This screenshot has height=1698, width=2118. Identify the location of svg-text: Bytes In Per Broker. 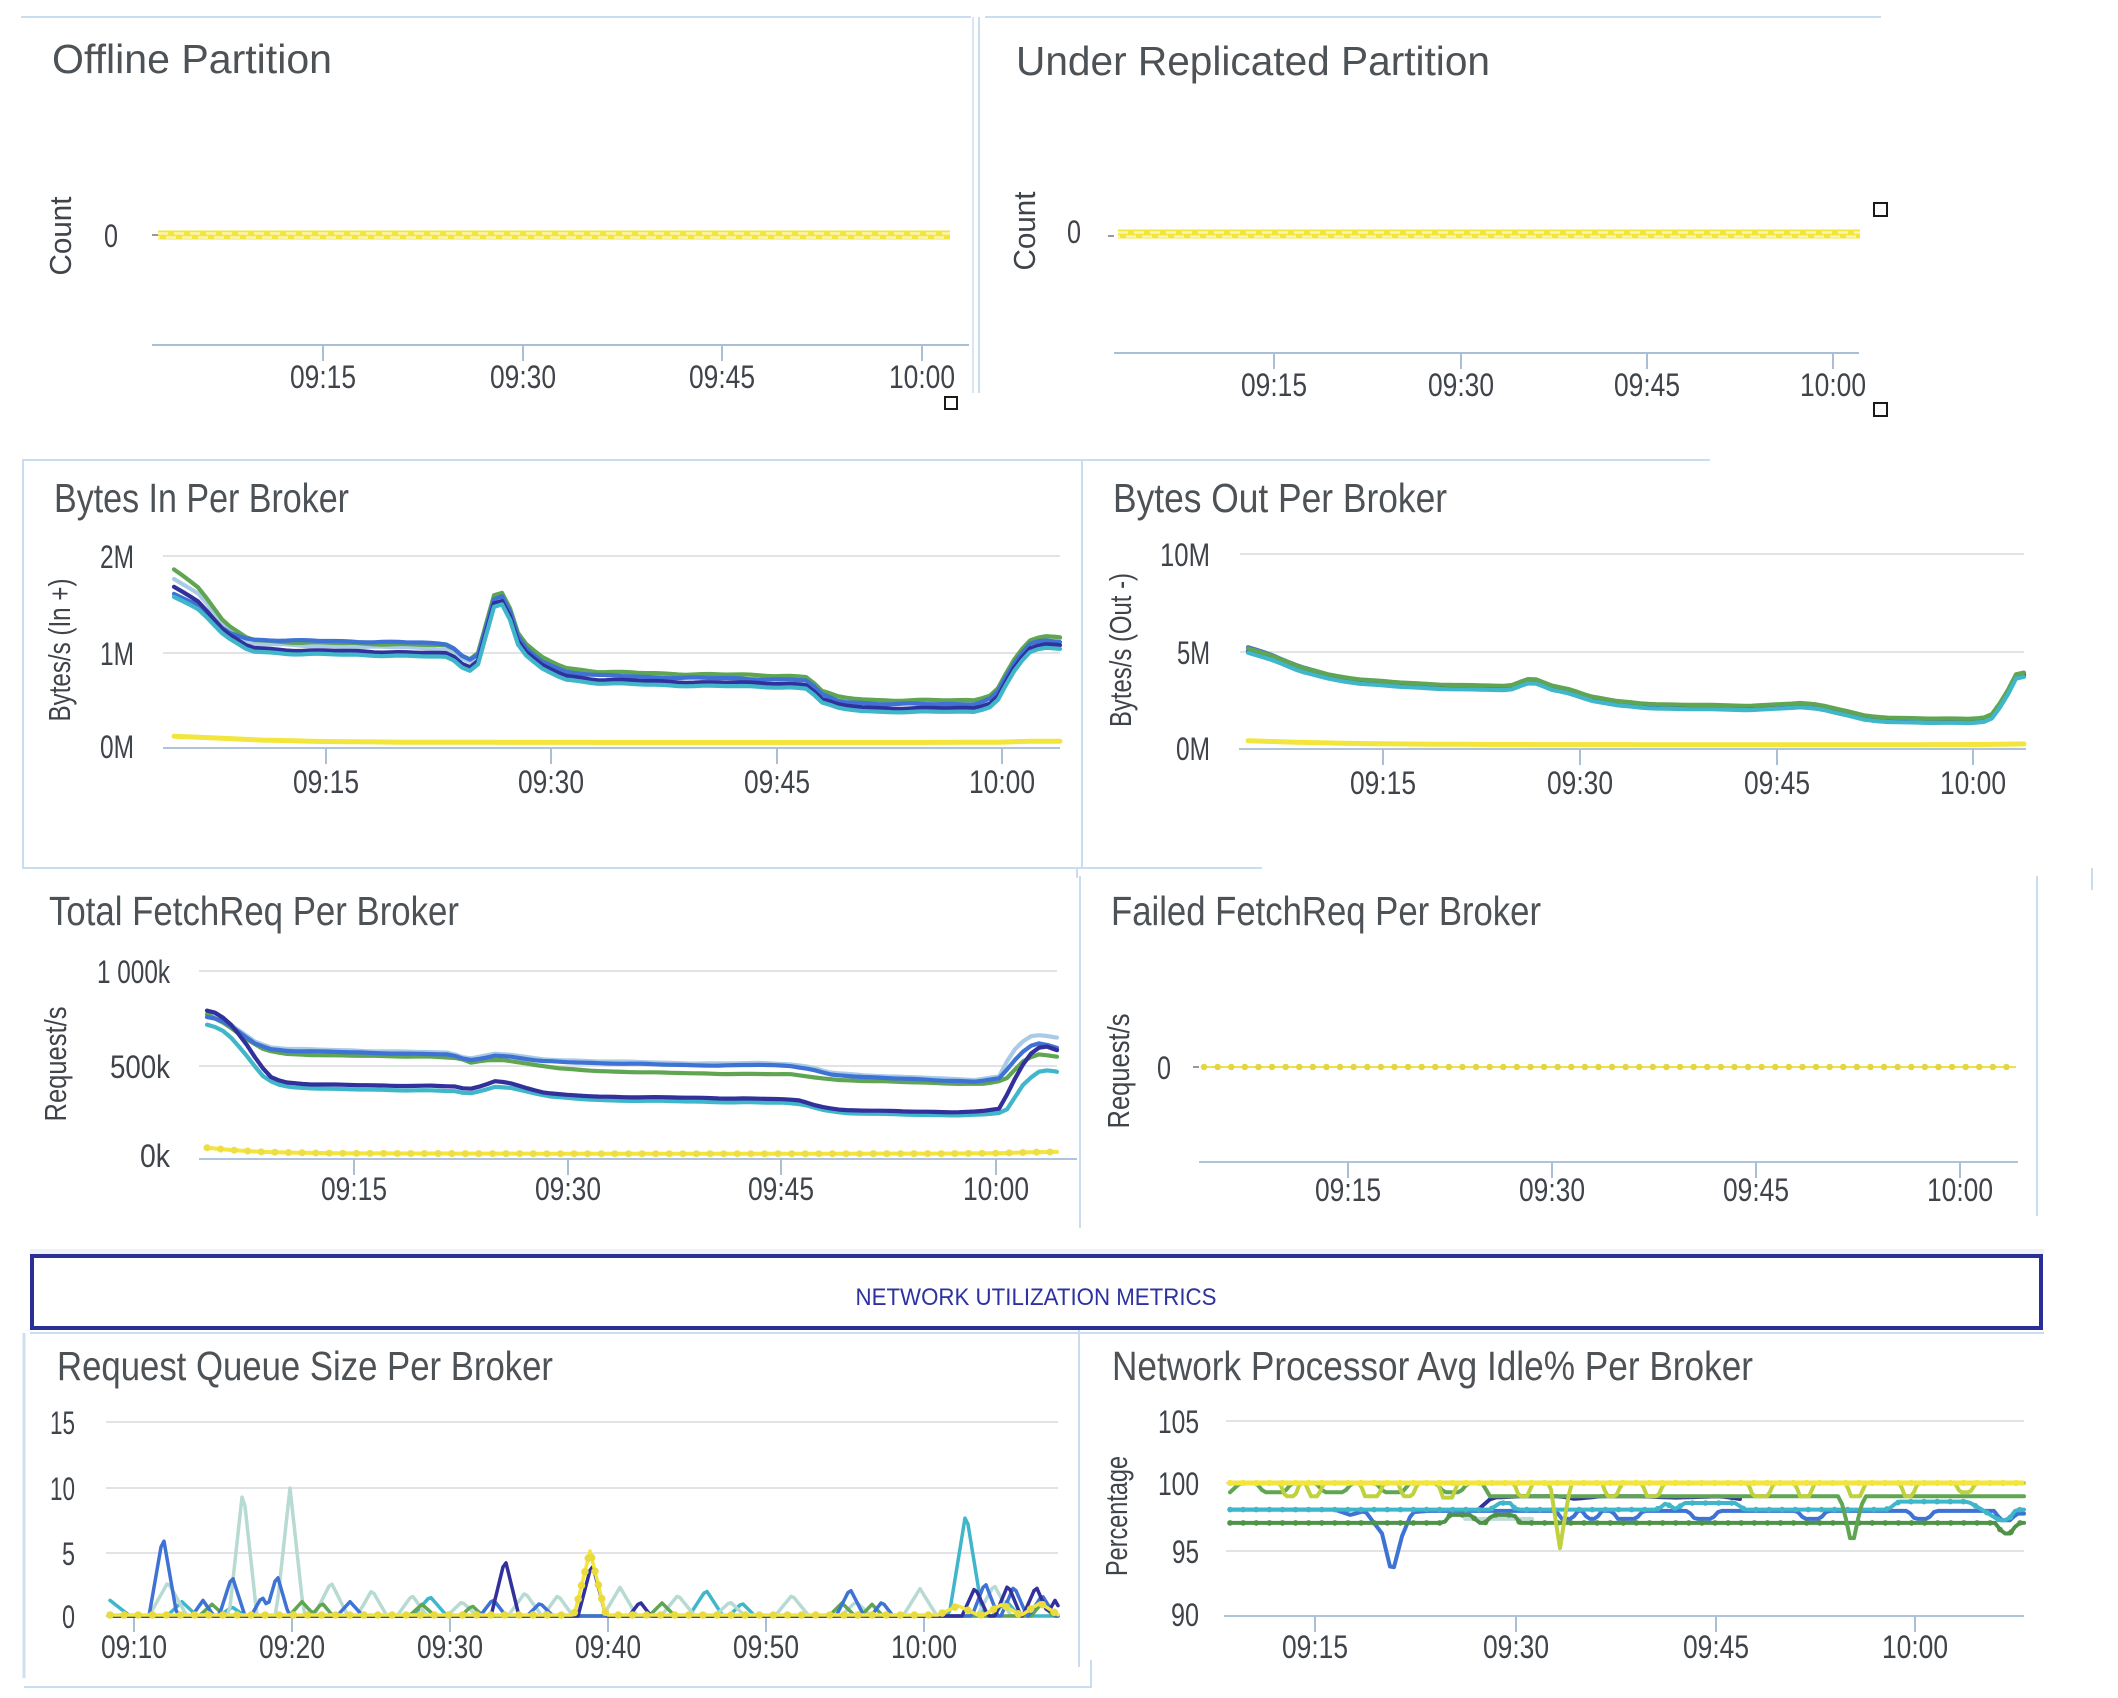
(201, 498).